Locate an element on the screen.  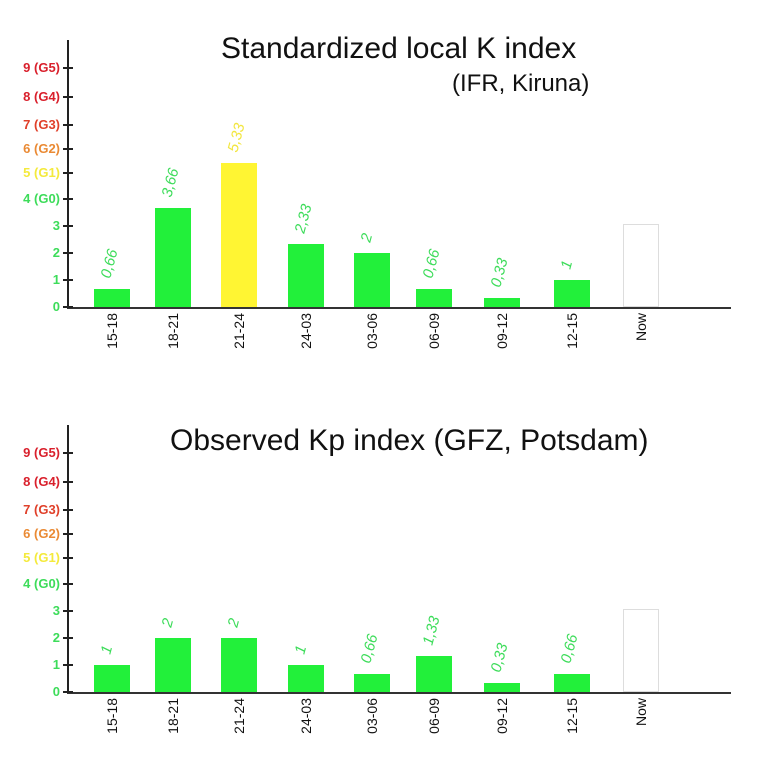
x-tick-label: Now is located at coordinates (641, 712).